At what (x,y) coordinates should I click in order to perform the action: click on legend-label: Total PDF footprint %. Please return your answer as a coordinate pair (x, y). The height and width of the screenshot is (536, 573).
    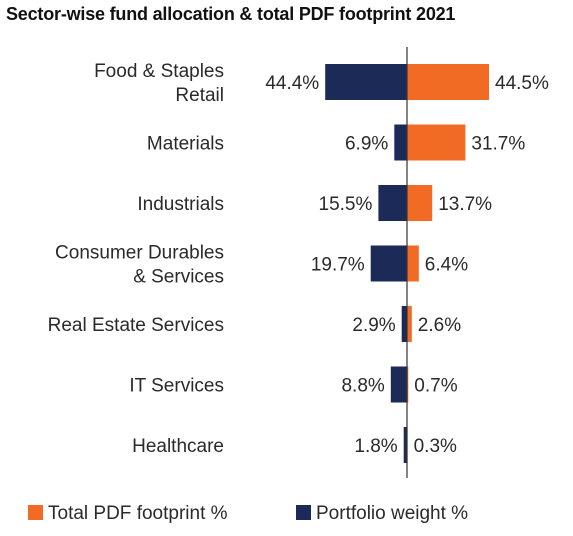
    Looking at the image, I should click on (138, 513).